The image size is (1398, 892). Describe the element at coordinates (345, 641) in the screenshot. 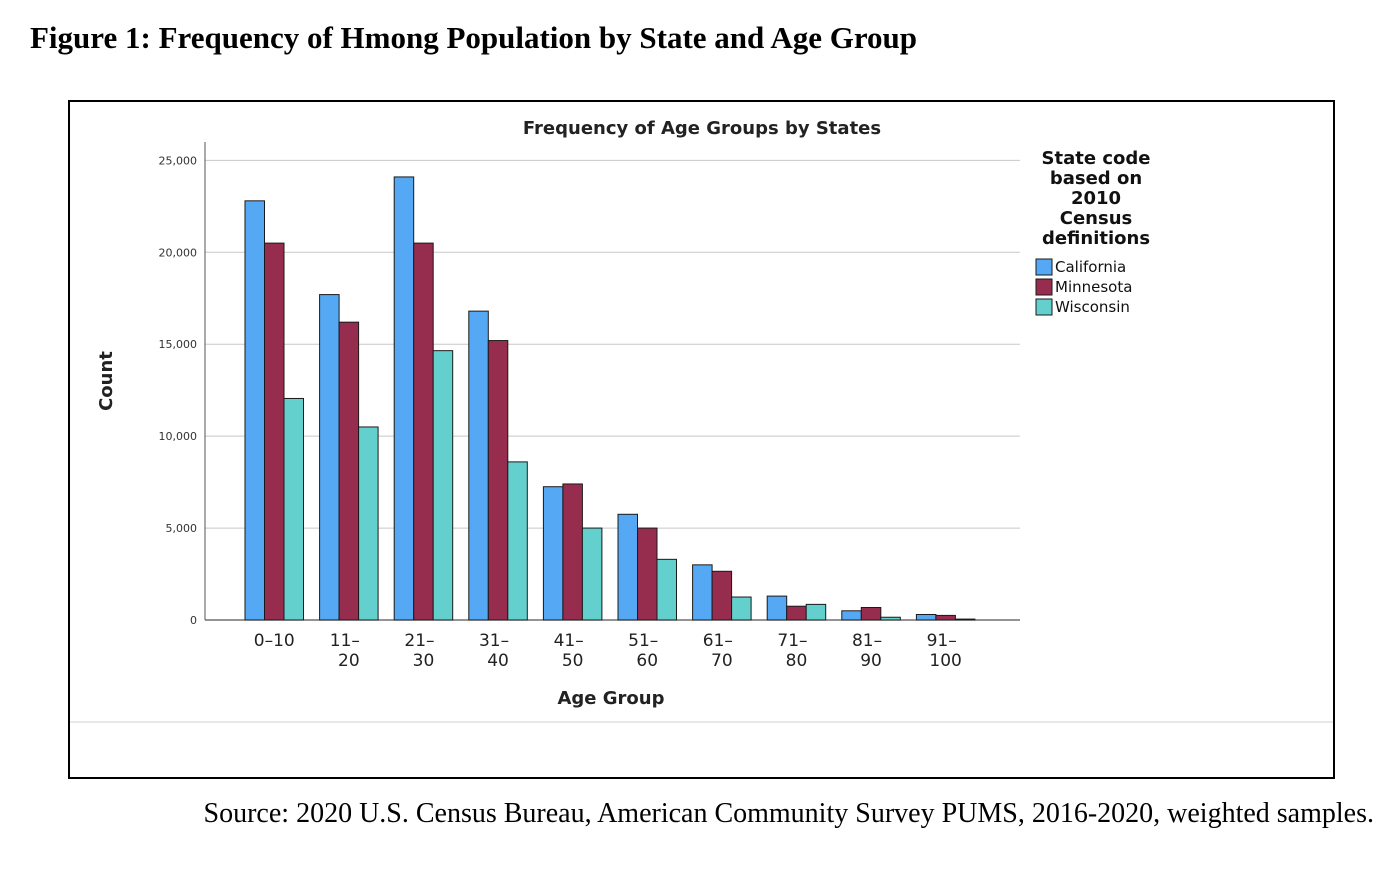

I see `x-tick-label: 11–` at that location.